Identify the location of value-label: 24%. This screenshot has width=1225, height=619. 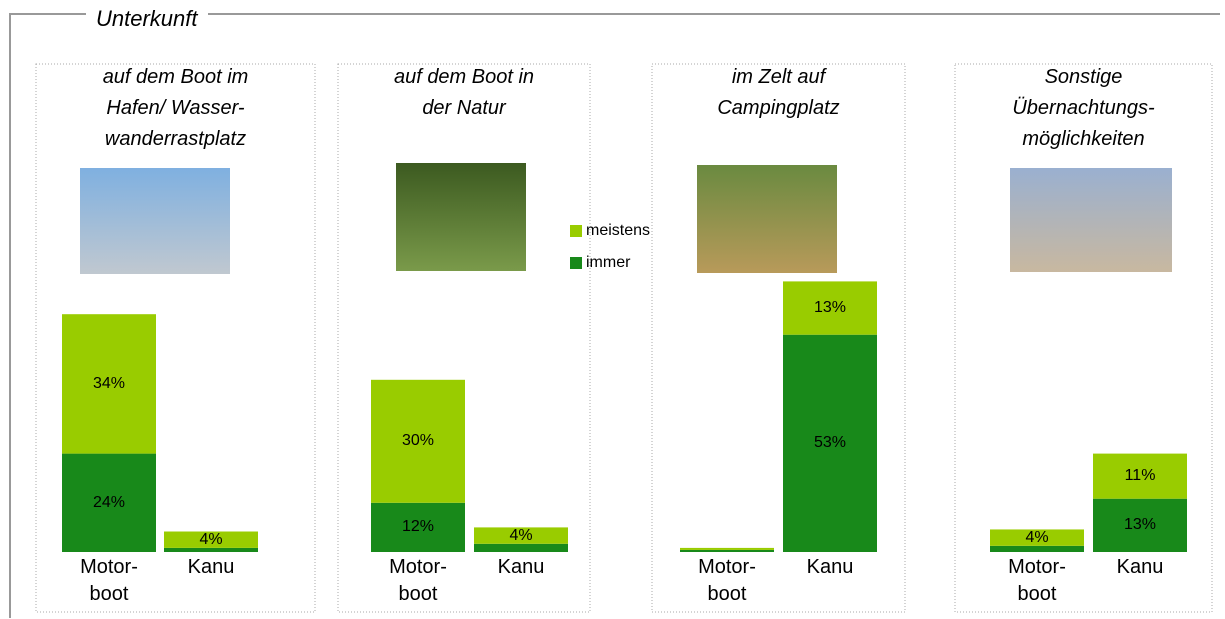
(109, 502).